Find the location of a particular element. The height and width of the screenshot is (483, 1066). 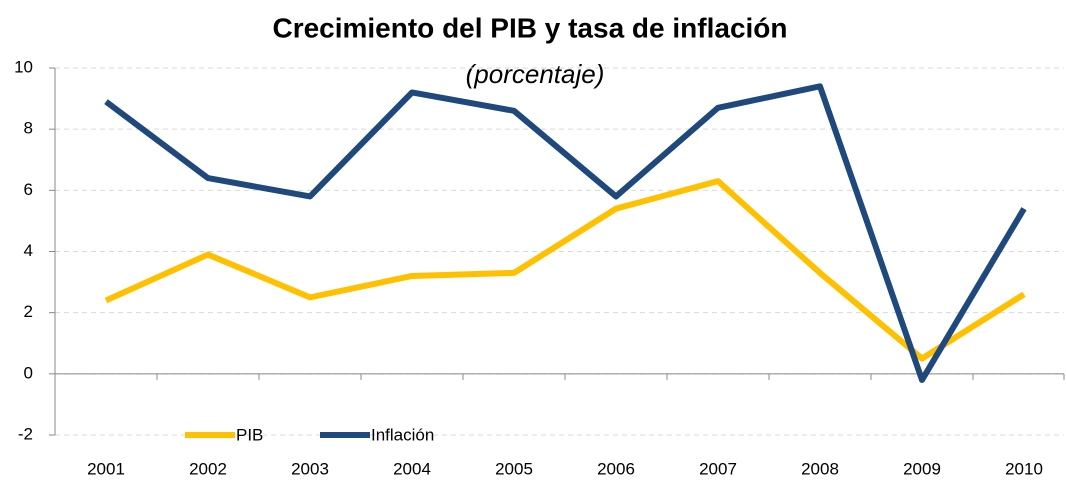

x-tick-label: 2006 is located at coordinates (616, 468).